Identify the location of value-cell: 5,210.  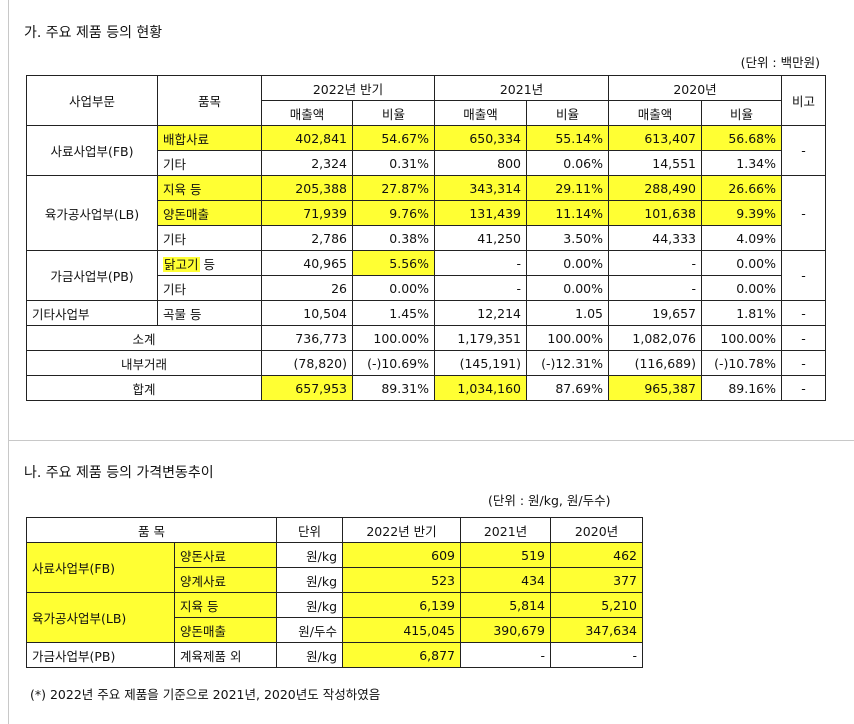
(597, 605).